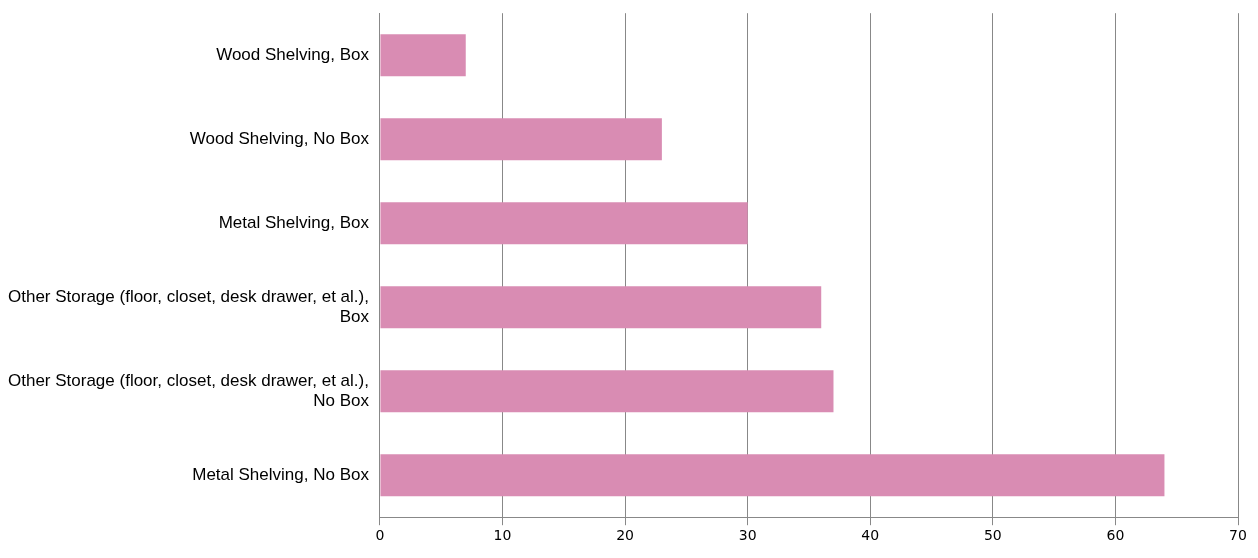  Describe the element at coordinates (1115, 535) in the screenshot. I see `x-tick-label: 60` at that location.